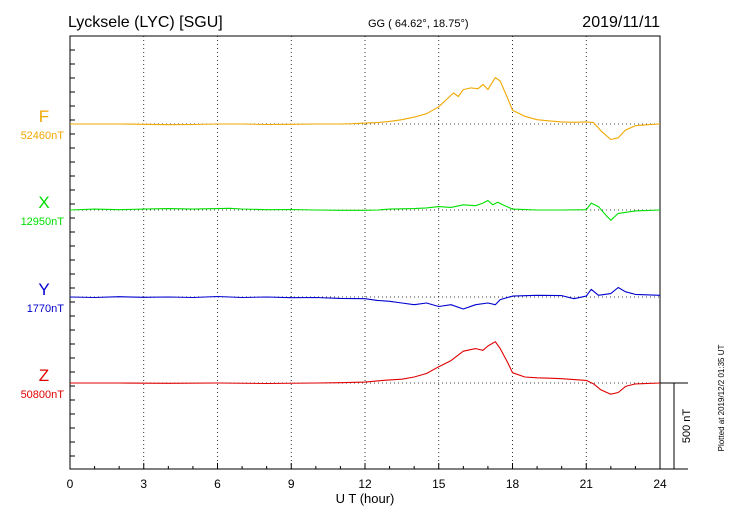 Image resolution: width=730 pixels, height=520 pixels. Describe the element at coordinates (43, 202) in the screenshot. I see `series-name-x: X` at that location.